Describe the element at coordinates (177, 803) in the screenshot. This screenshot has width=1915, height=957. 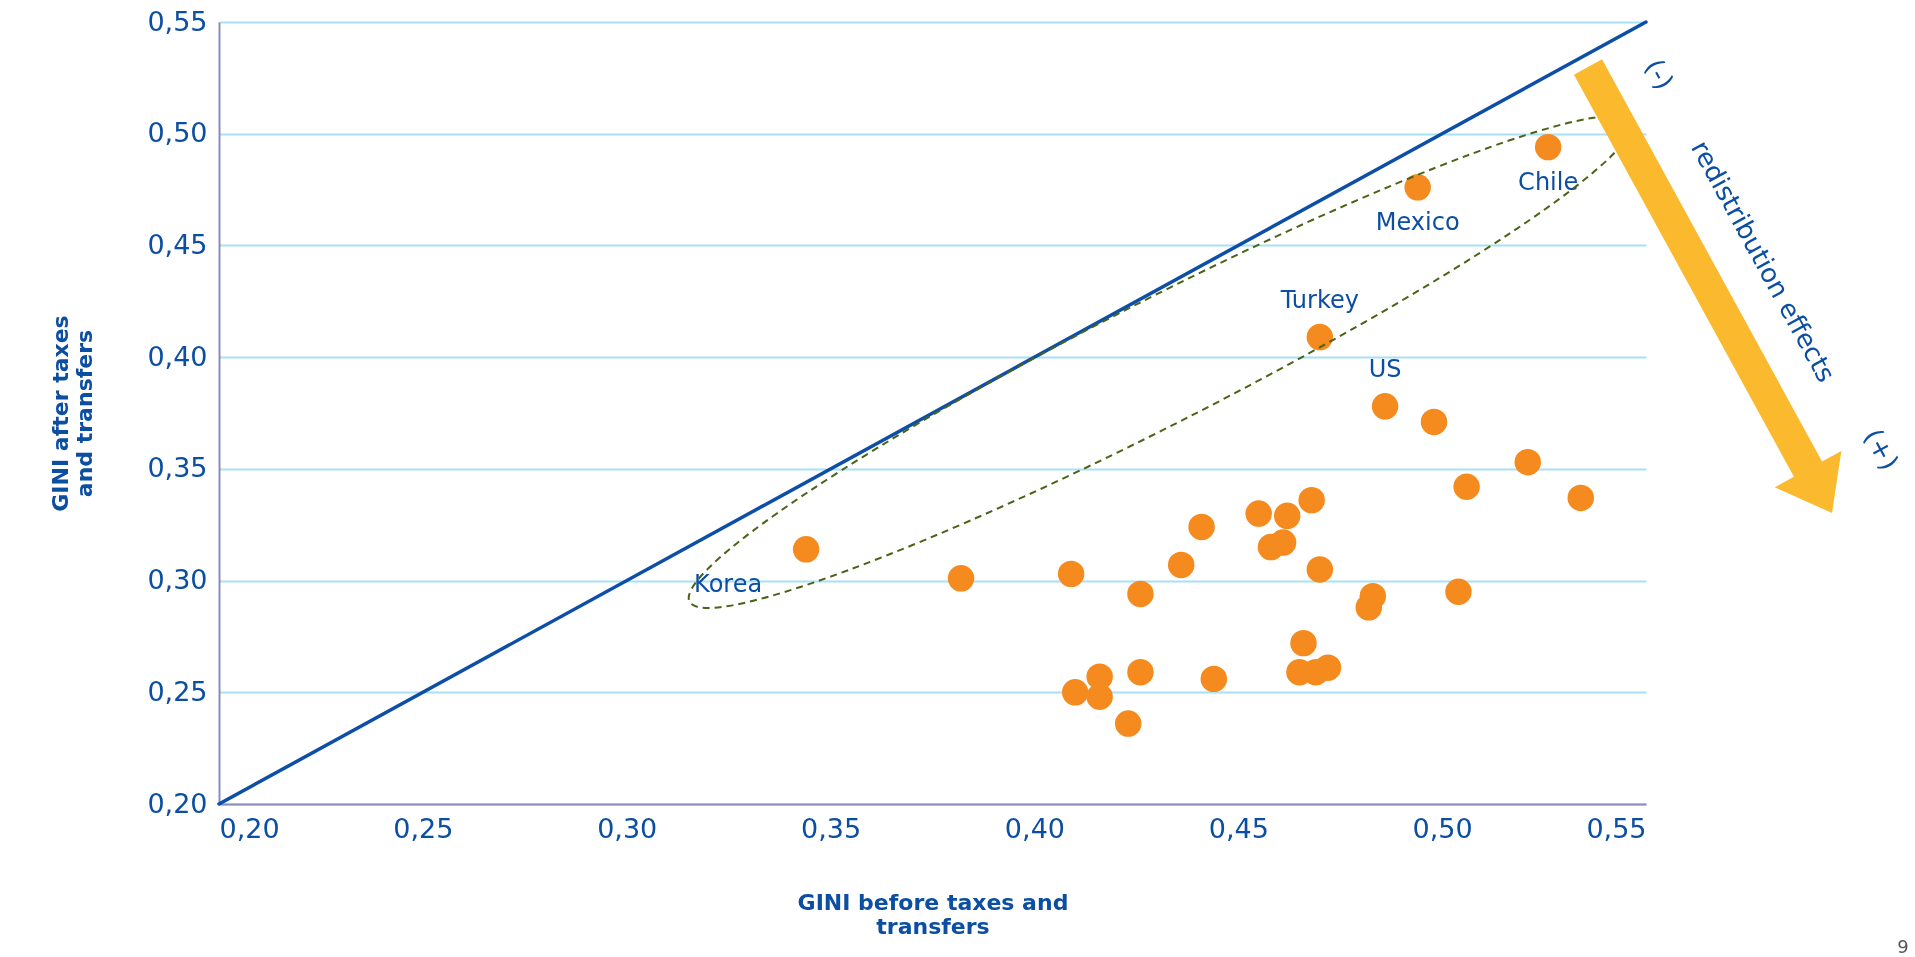
I see `y-tick-label: 0,20` at that location.